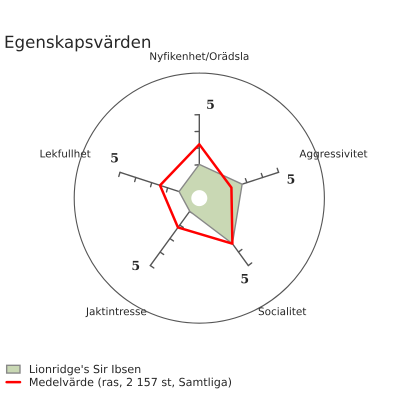  Describe the element at coordinates (85, 370) in the screenshot. I see `legend-label: Lionridge's Sir Ibsen` at that location.